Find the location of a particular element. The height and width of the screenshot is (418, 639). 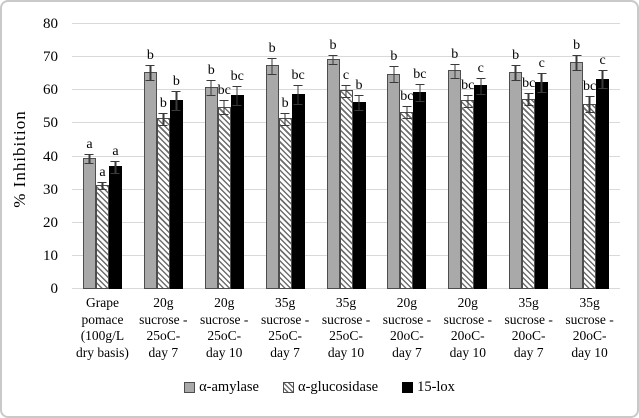

bar-group: b bc bc is located at coordinates (224, 156).